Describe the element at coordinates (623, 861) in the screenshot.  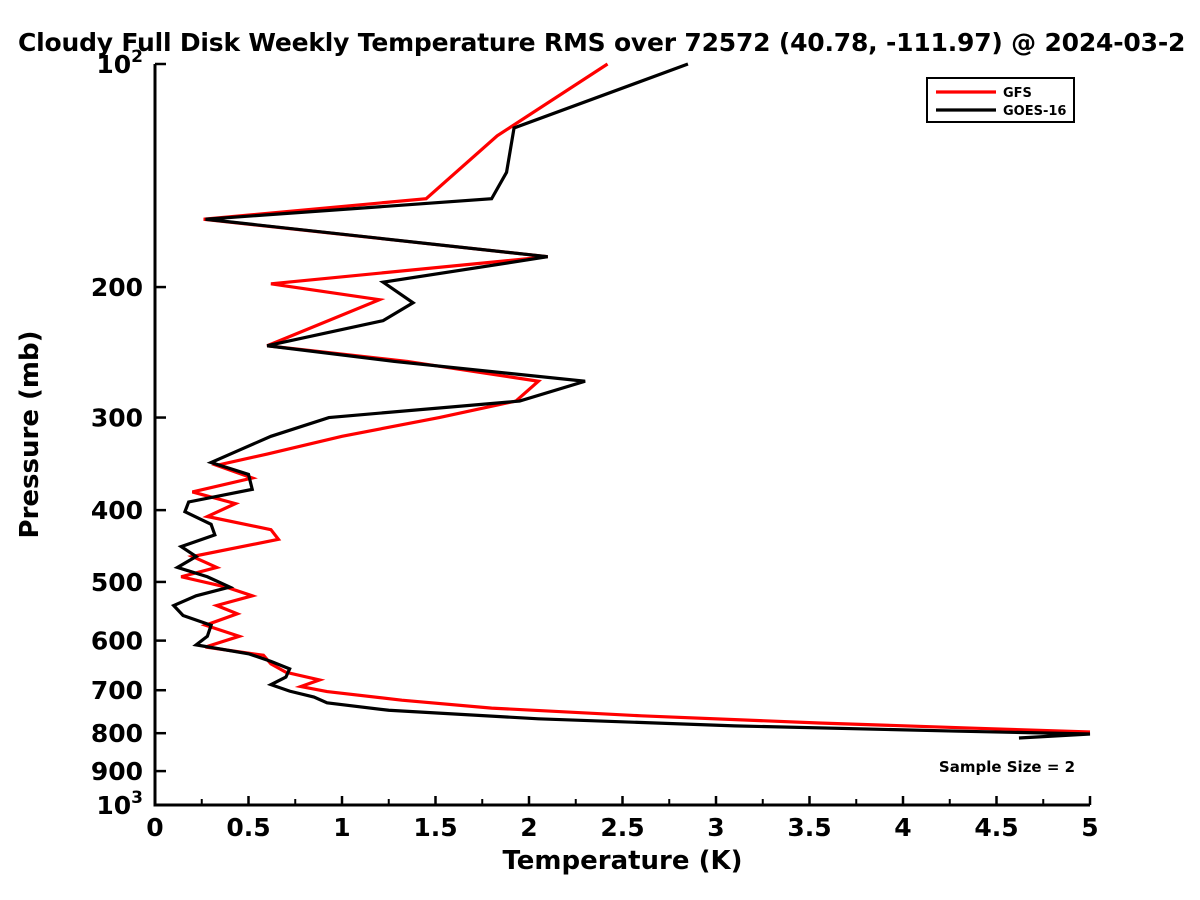
I see `x-axis-label: Temperature (K)` at that location.